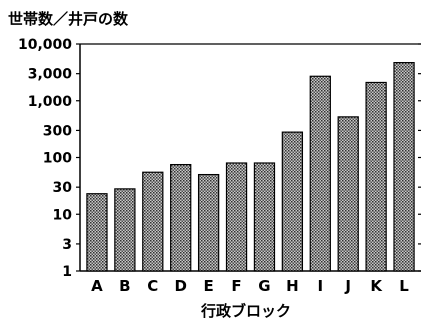 This screenshot has width=424, height=320. I want to click on bar-B, so click(125, 230).